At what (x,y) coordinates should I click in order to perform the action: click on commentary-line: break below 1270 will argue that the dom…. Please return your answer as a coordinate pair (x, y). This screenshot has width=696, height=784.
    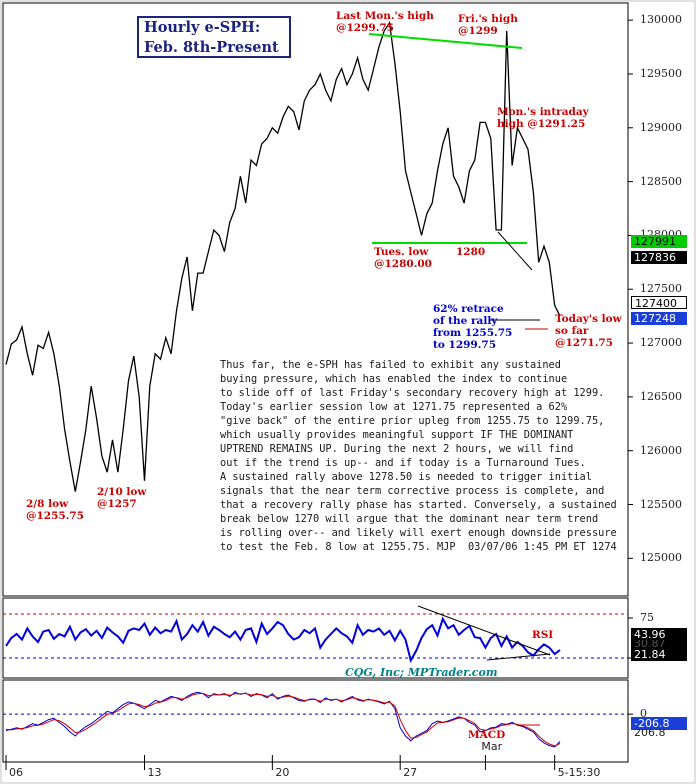
    Looking at the image, I should click on (409, 519).